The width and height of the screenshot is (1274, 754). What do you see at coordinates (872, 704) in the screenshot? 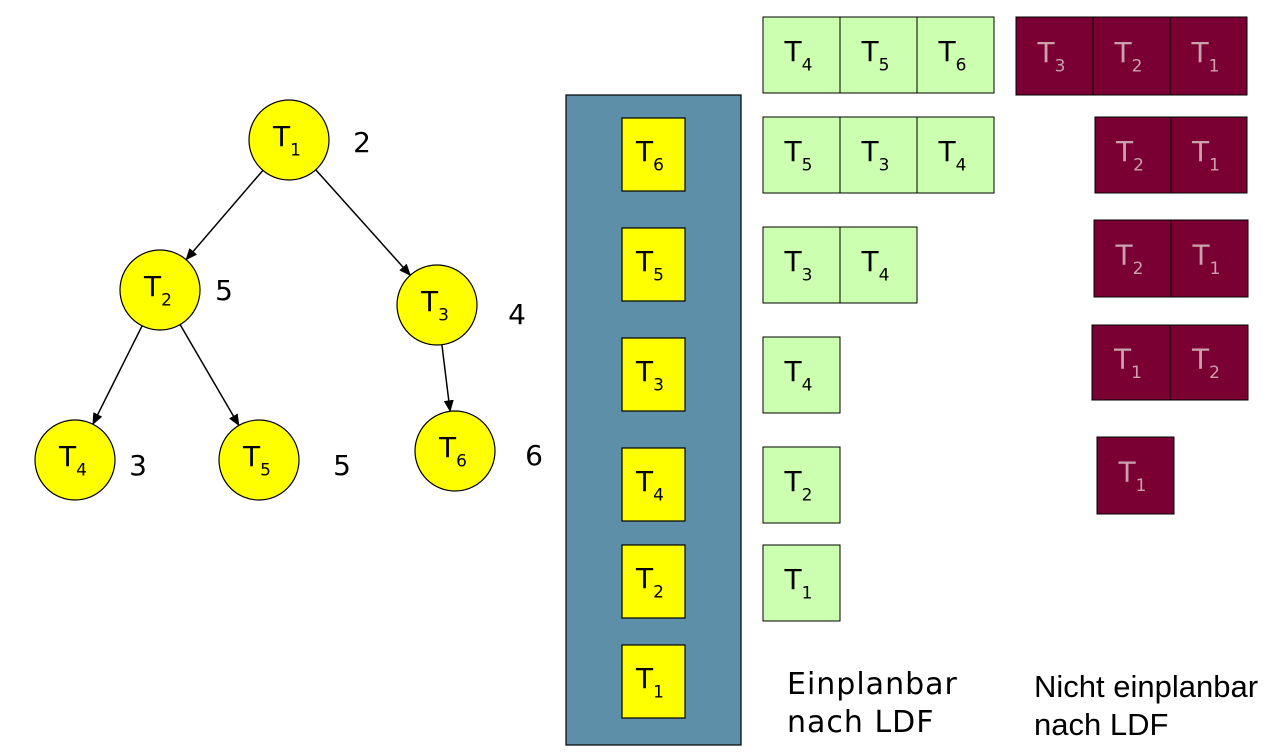
I see `schedulable-caption: Einplanbar nach LDF` at bounding box center [872, 704].